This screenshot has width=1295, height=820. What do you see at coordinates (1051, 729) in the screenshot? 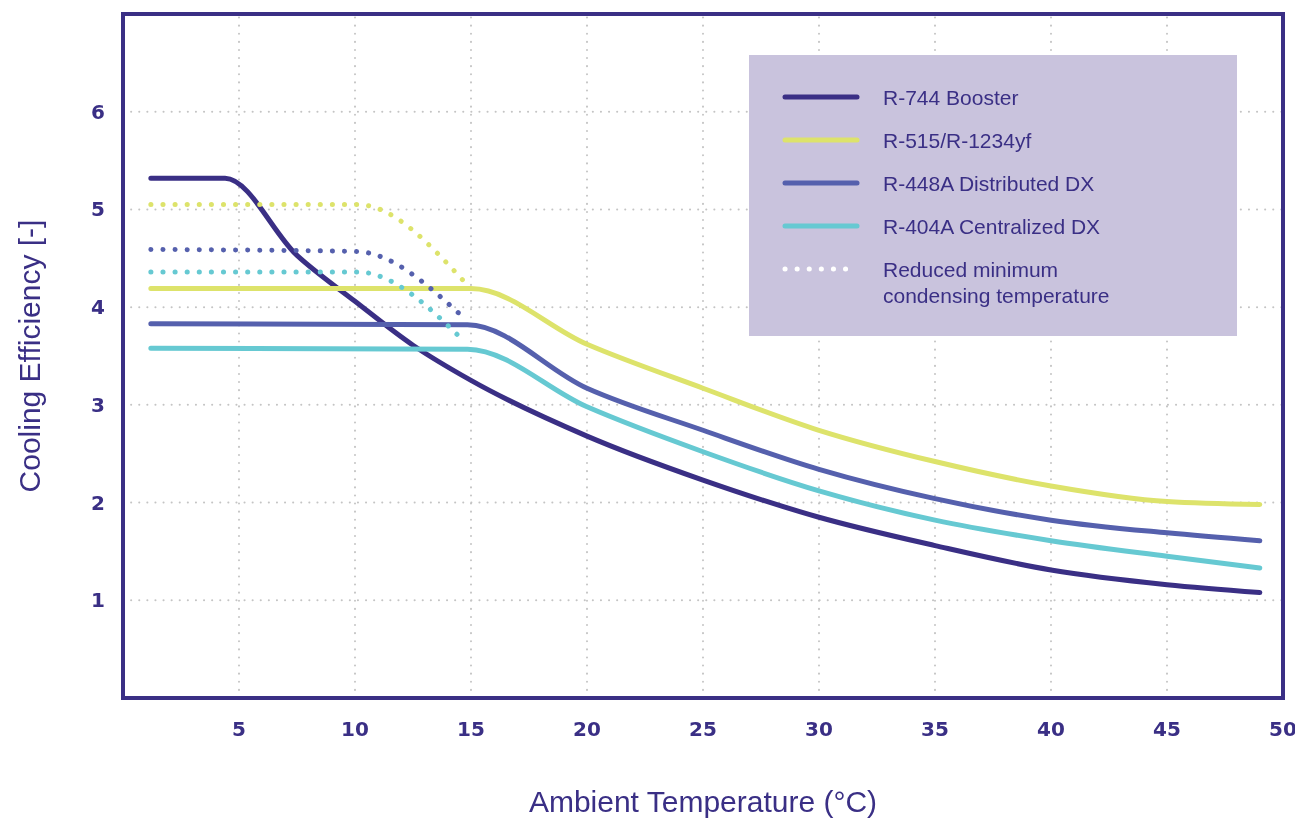
I see `x-tick-label: 40` at bounding box center [1051, 729].